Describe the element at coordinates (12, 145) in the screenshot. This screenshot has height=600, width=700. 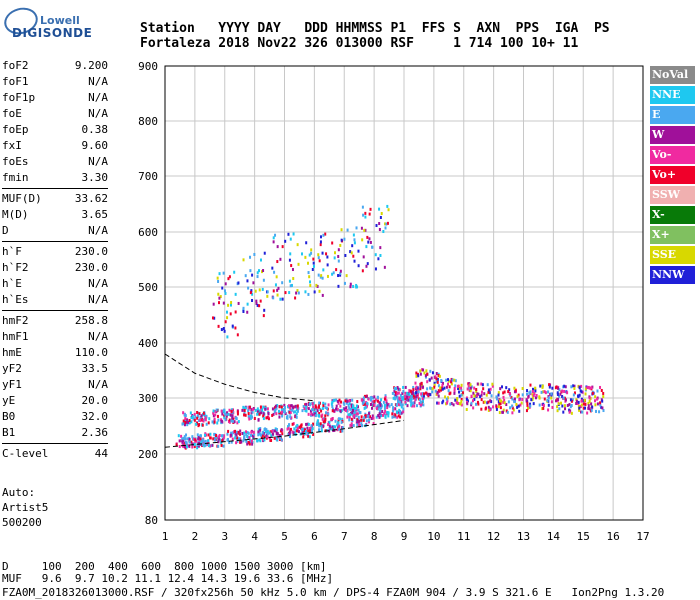
I see `param-name: fxI` at that location.